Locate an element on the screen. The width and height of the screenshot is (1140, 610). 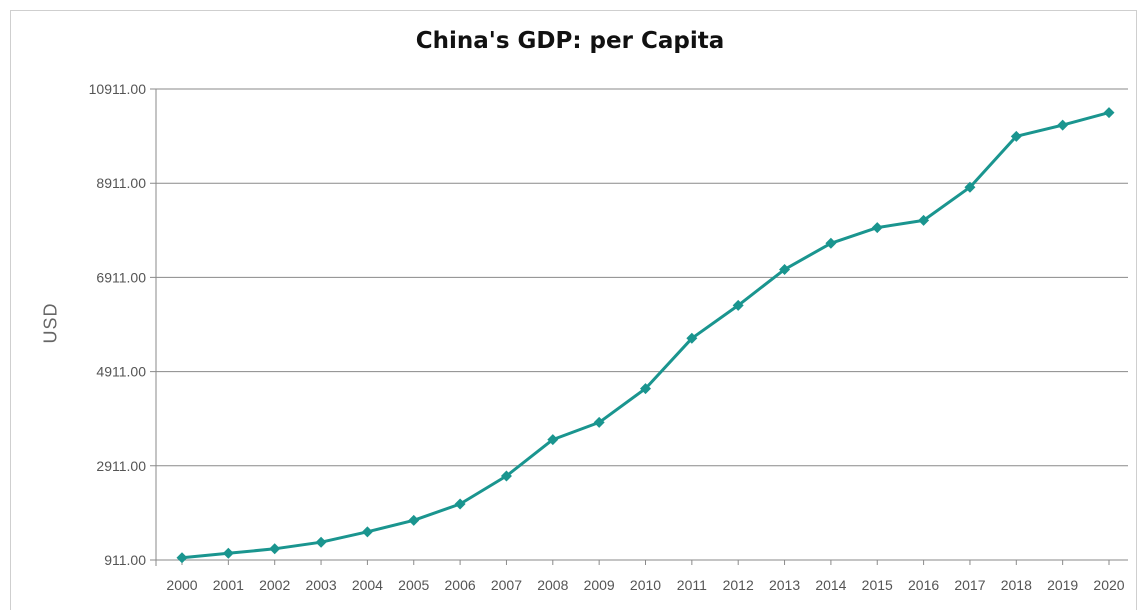
x-tick-label: 2014 is located at coordinates (830, 585).